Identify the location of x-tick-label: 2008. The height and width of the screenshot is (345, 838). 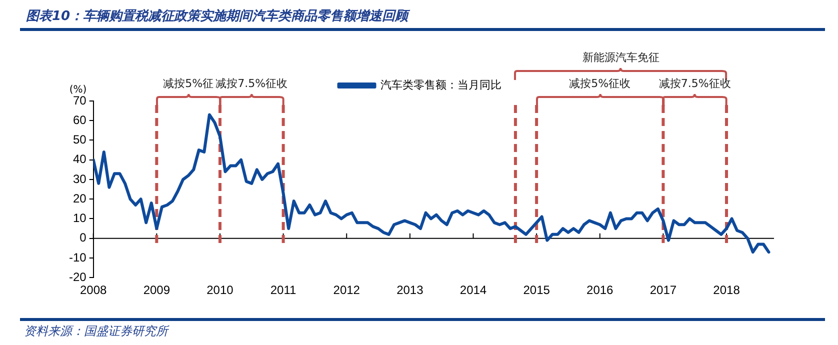
(94, 290).